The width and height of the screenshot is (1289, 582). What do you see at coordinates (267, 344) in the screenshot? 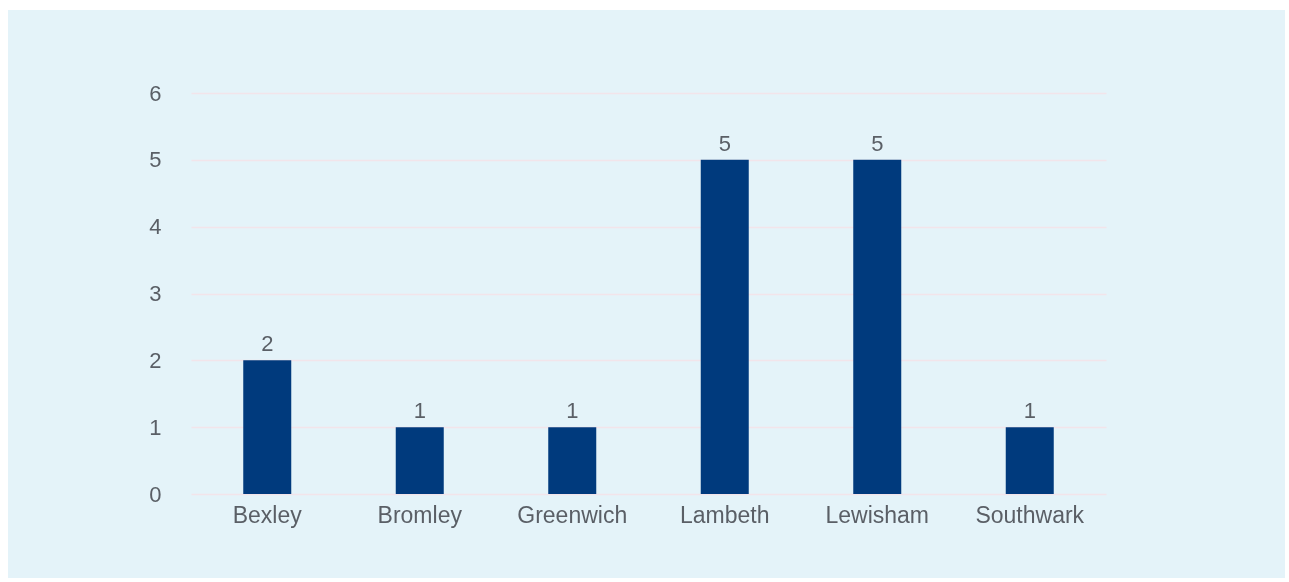
I see `data-label: 2` at bounding box center [267, 344].